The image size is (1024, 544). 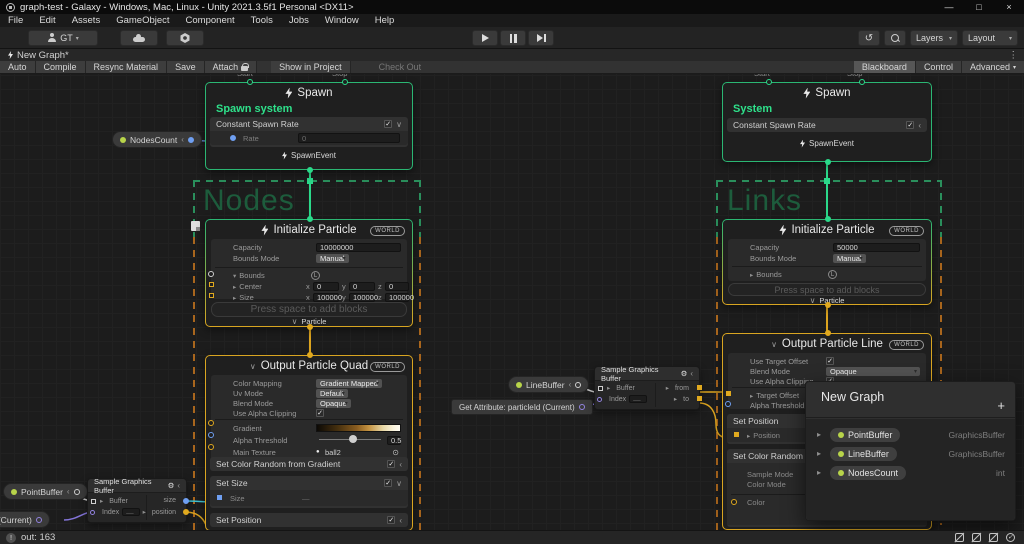 I want to click on play-button, so click(x=485, y=38).